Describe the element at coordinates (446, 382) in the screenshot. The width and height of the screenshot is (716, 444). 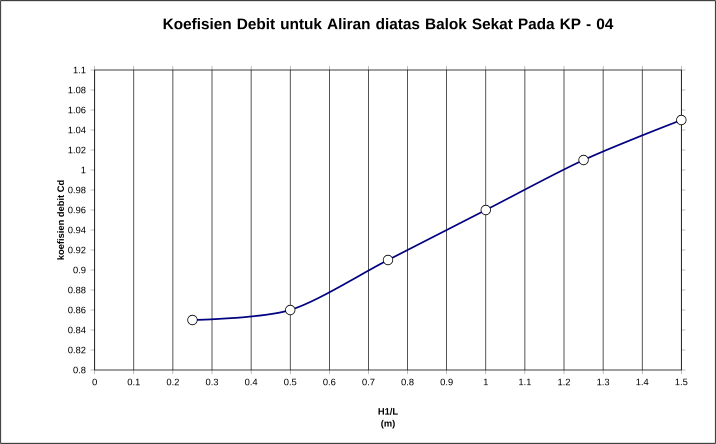
I see `x-tick-label: 0.9` at that location.